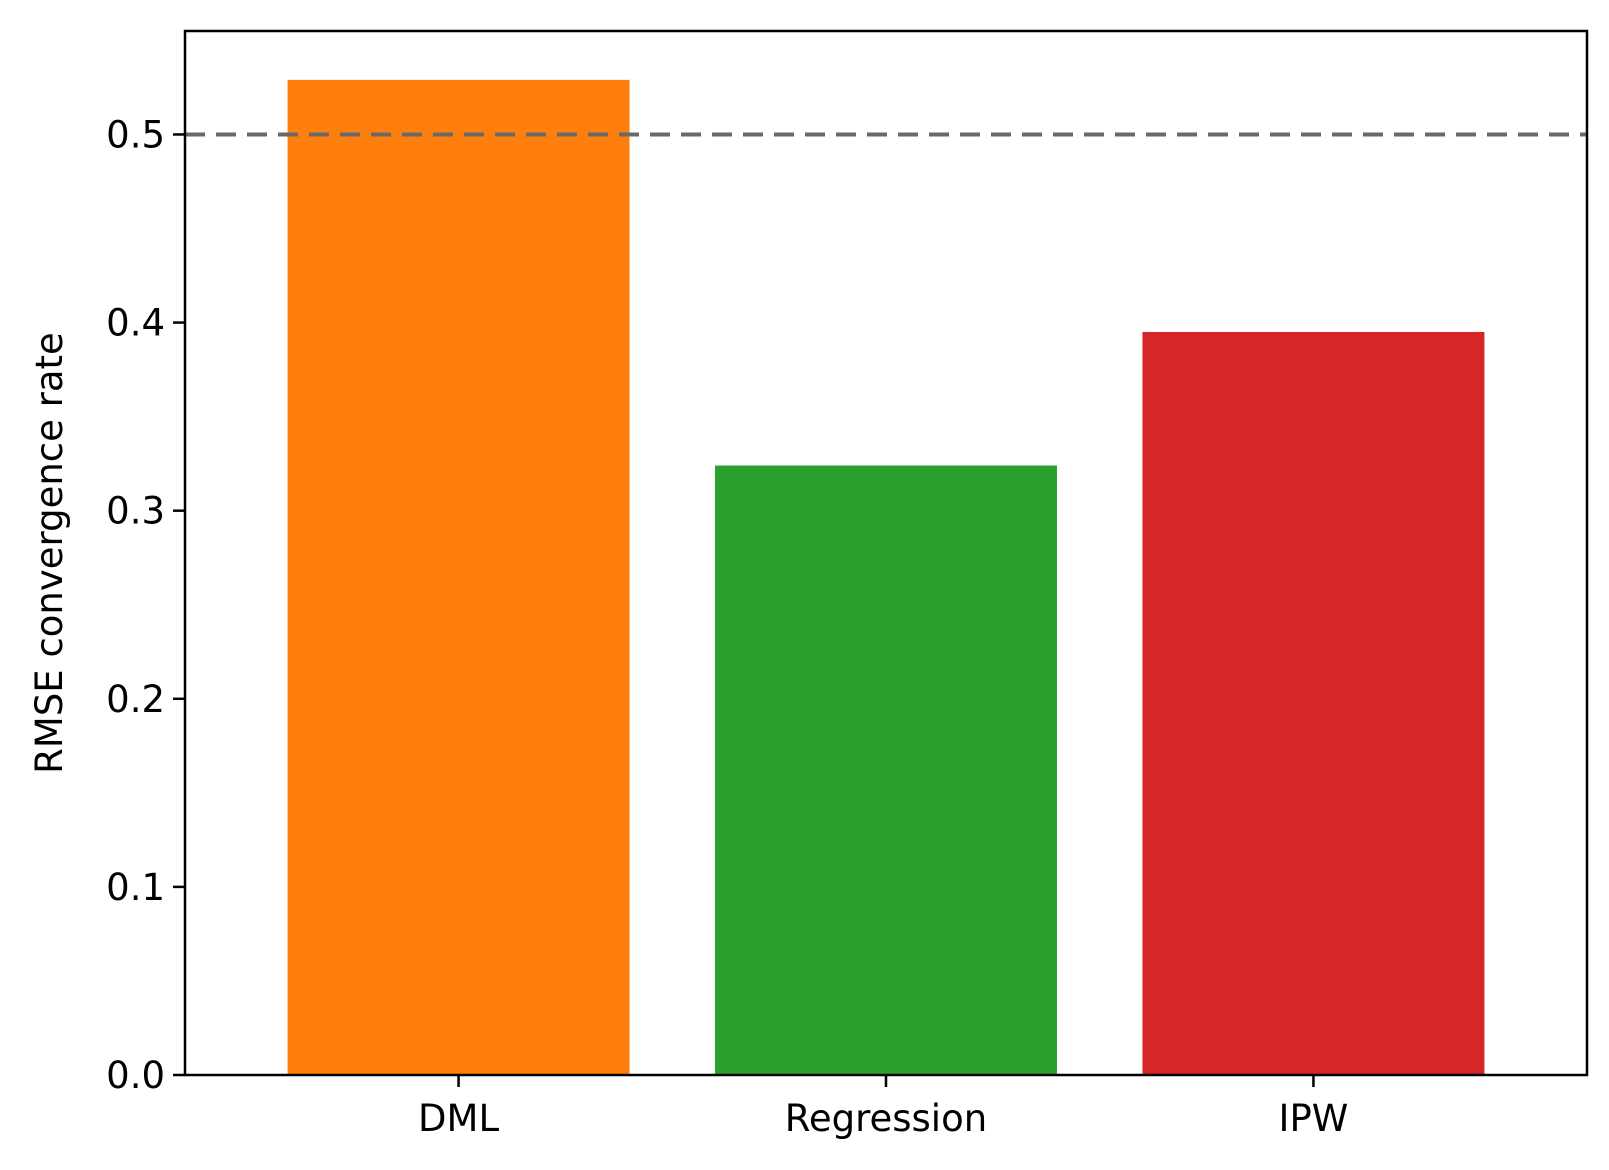 Image resolution: width=1609 pixels, height=1170 pixels. I want to click on y-axis: 0.0 0.1 0.2 0.3 0.4 0.5, so click(145, 605).